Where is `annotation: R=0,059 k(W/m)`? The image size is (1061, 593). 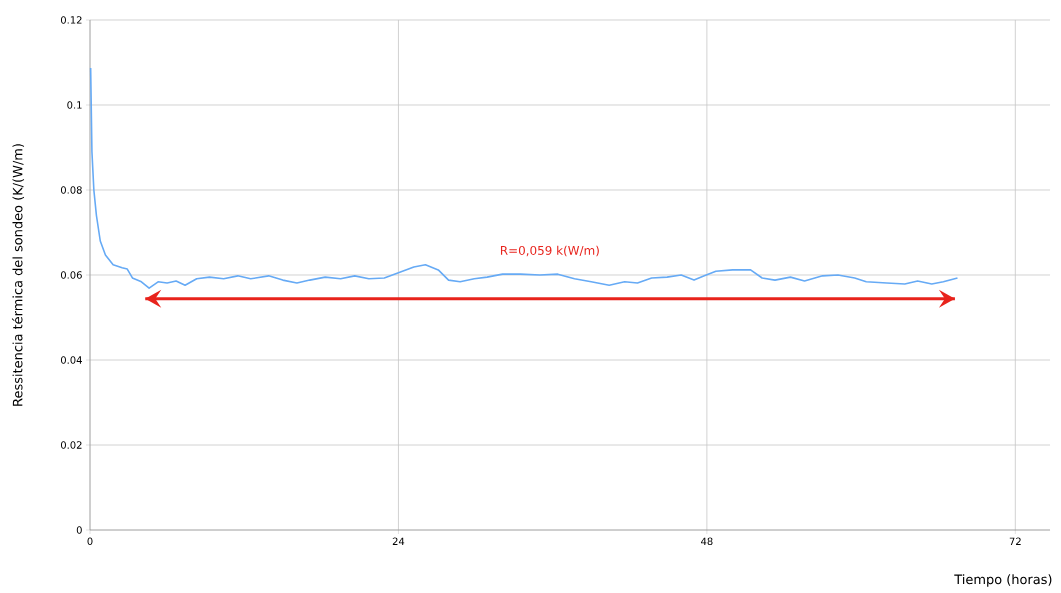 annotation: R=0,059 k(W/m) is located at coordinates (549, 251).